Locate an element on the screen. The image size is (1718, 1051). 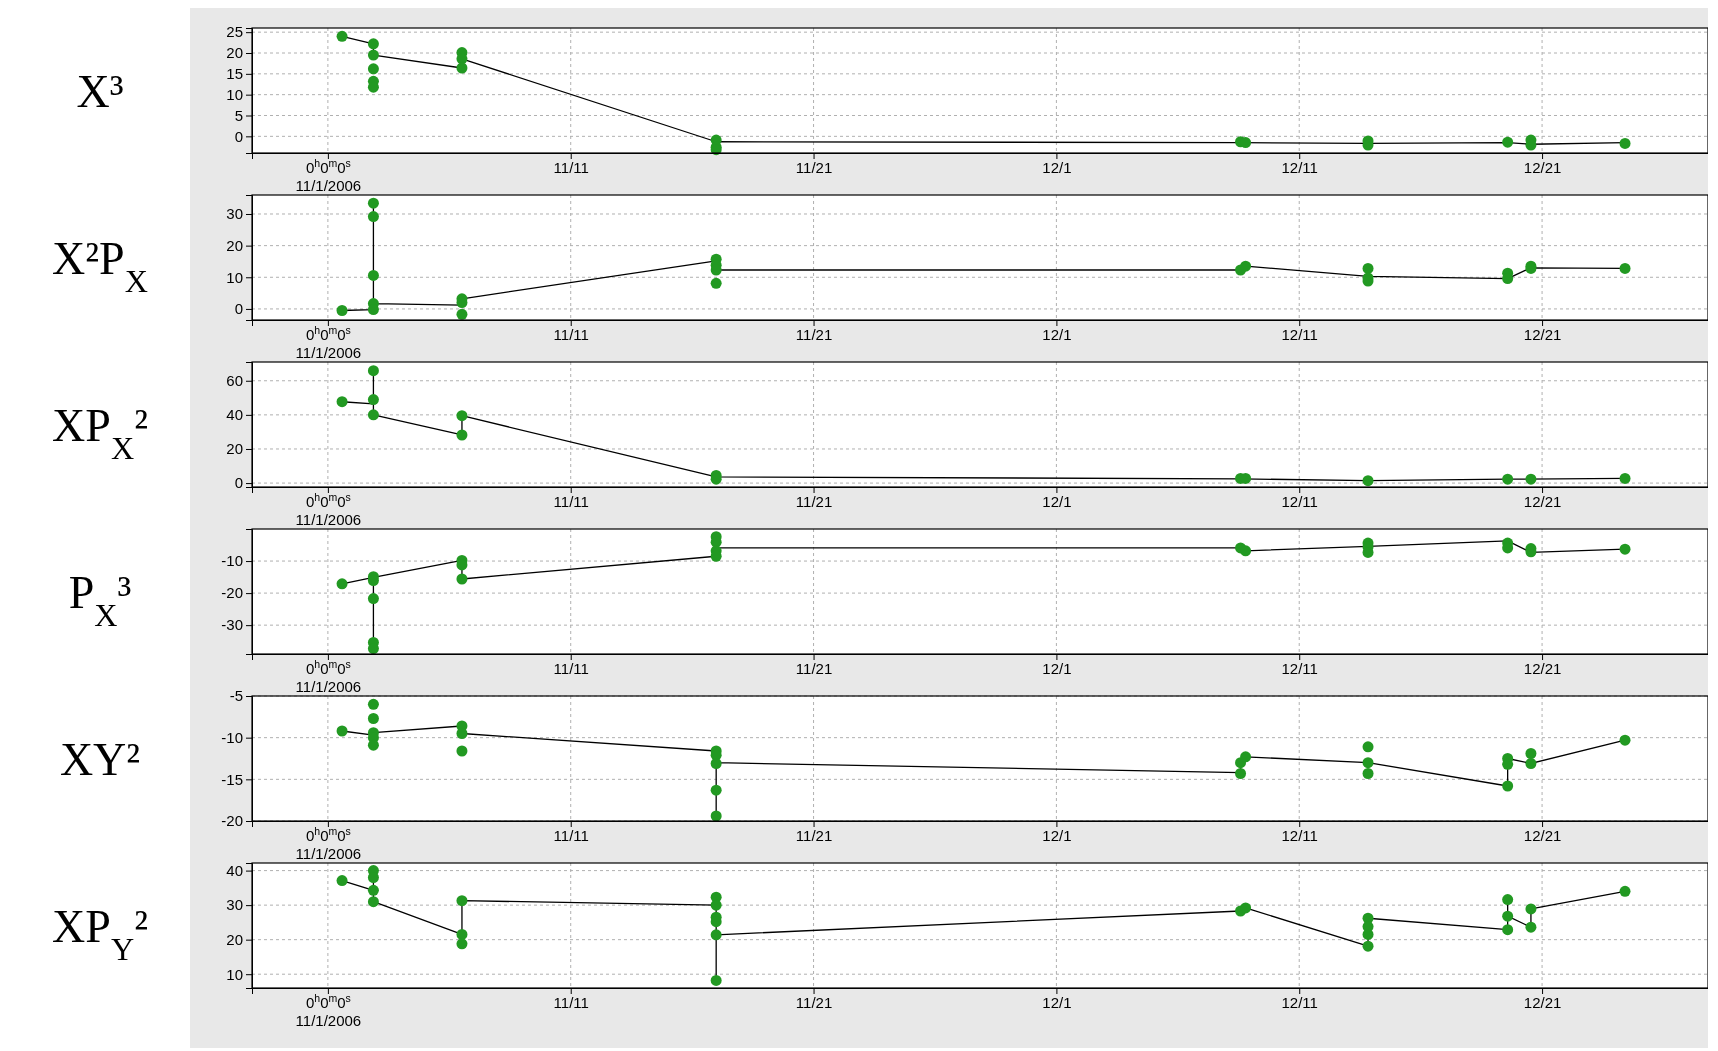
y-tick-label: 60 is located at coordinates (234, 381).